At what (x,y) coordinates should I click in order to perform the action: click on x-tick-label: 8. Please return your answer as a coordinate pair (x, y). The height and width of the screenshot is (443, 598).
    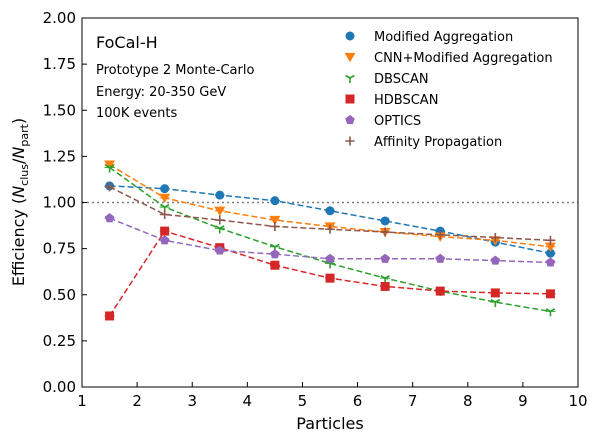
    Looking at the image, I should click on (468, 401).